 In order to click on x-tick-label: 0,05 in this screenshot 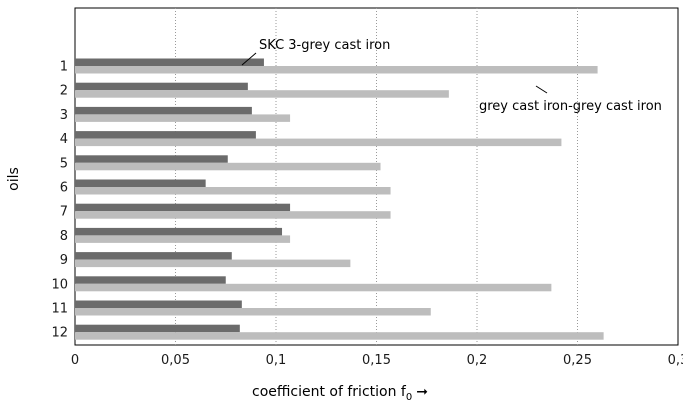, I will do `click(175, 360)`.